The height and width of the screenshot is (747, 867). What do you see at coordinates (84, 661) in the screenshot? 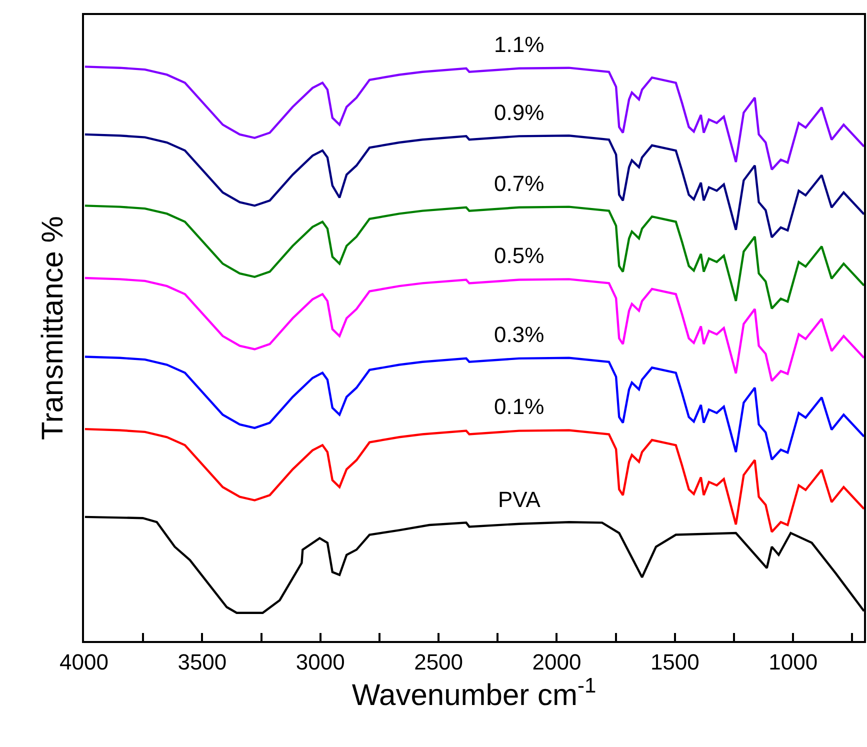
I see `x-tick-label: 4000` at bounding box center [84, 661].